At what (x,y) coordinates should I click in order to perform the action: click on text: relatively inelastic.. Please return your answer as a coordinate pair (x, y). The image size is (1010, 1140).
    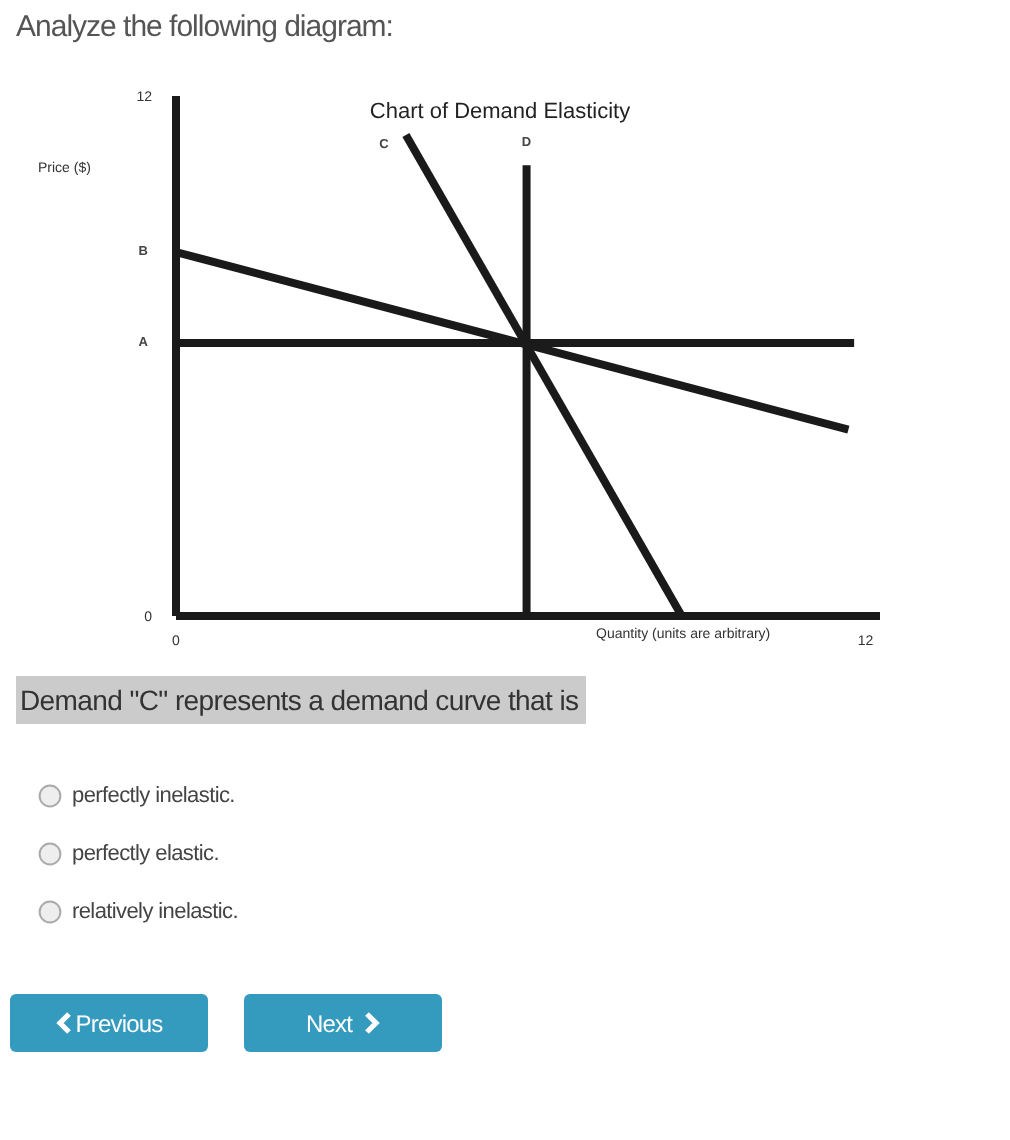
    Looking at the image, I should click on (155, 912).